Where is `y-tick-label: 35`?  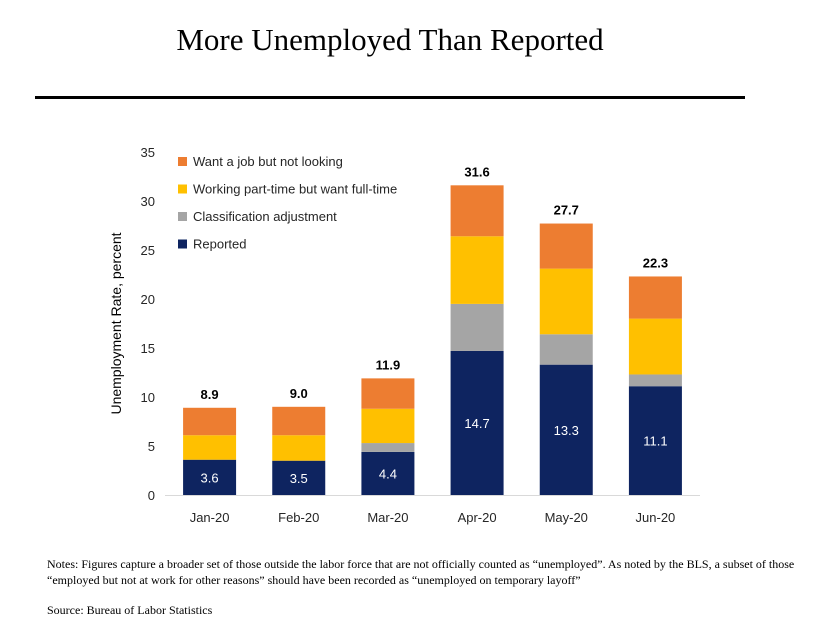
y-tick-label: 35 is located at coordinates (148, 152).